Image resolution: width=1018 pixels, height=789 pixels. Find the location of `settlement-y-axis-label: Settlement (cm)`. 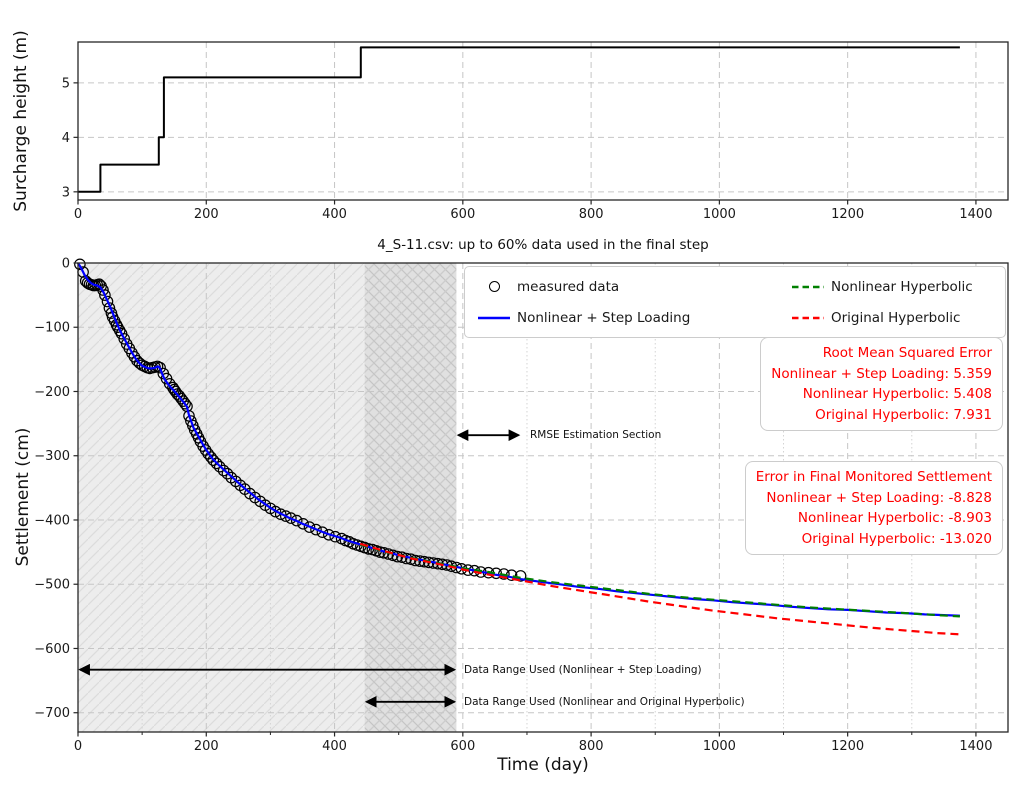

settlement-y-axis-label: Settlement (cm) is located at coordinates (23, 497).